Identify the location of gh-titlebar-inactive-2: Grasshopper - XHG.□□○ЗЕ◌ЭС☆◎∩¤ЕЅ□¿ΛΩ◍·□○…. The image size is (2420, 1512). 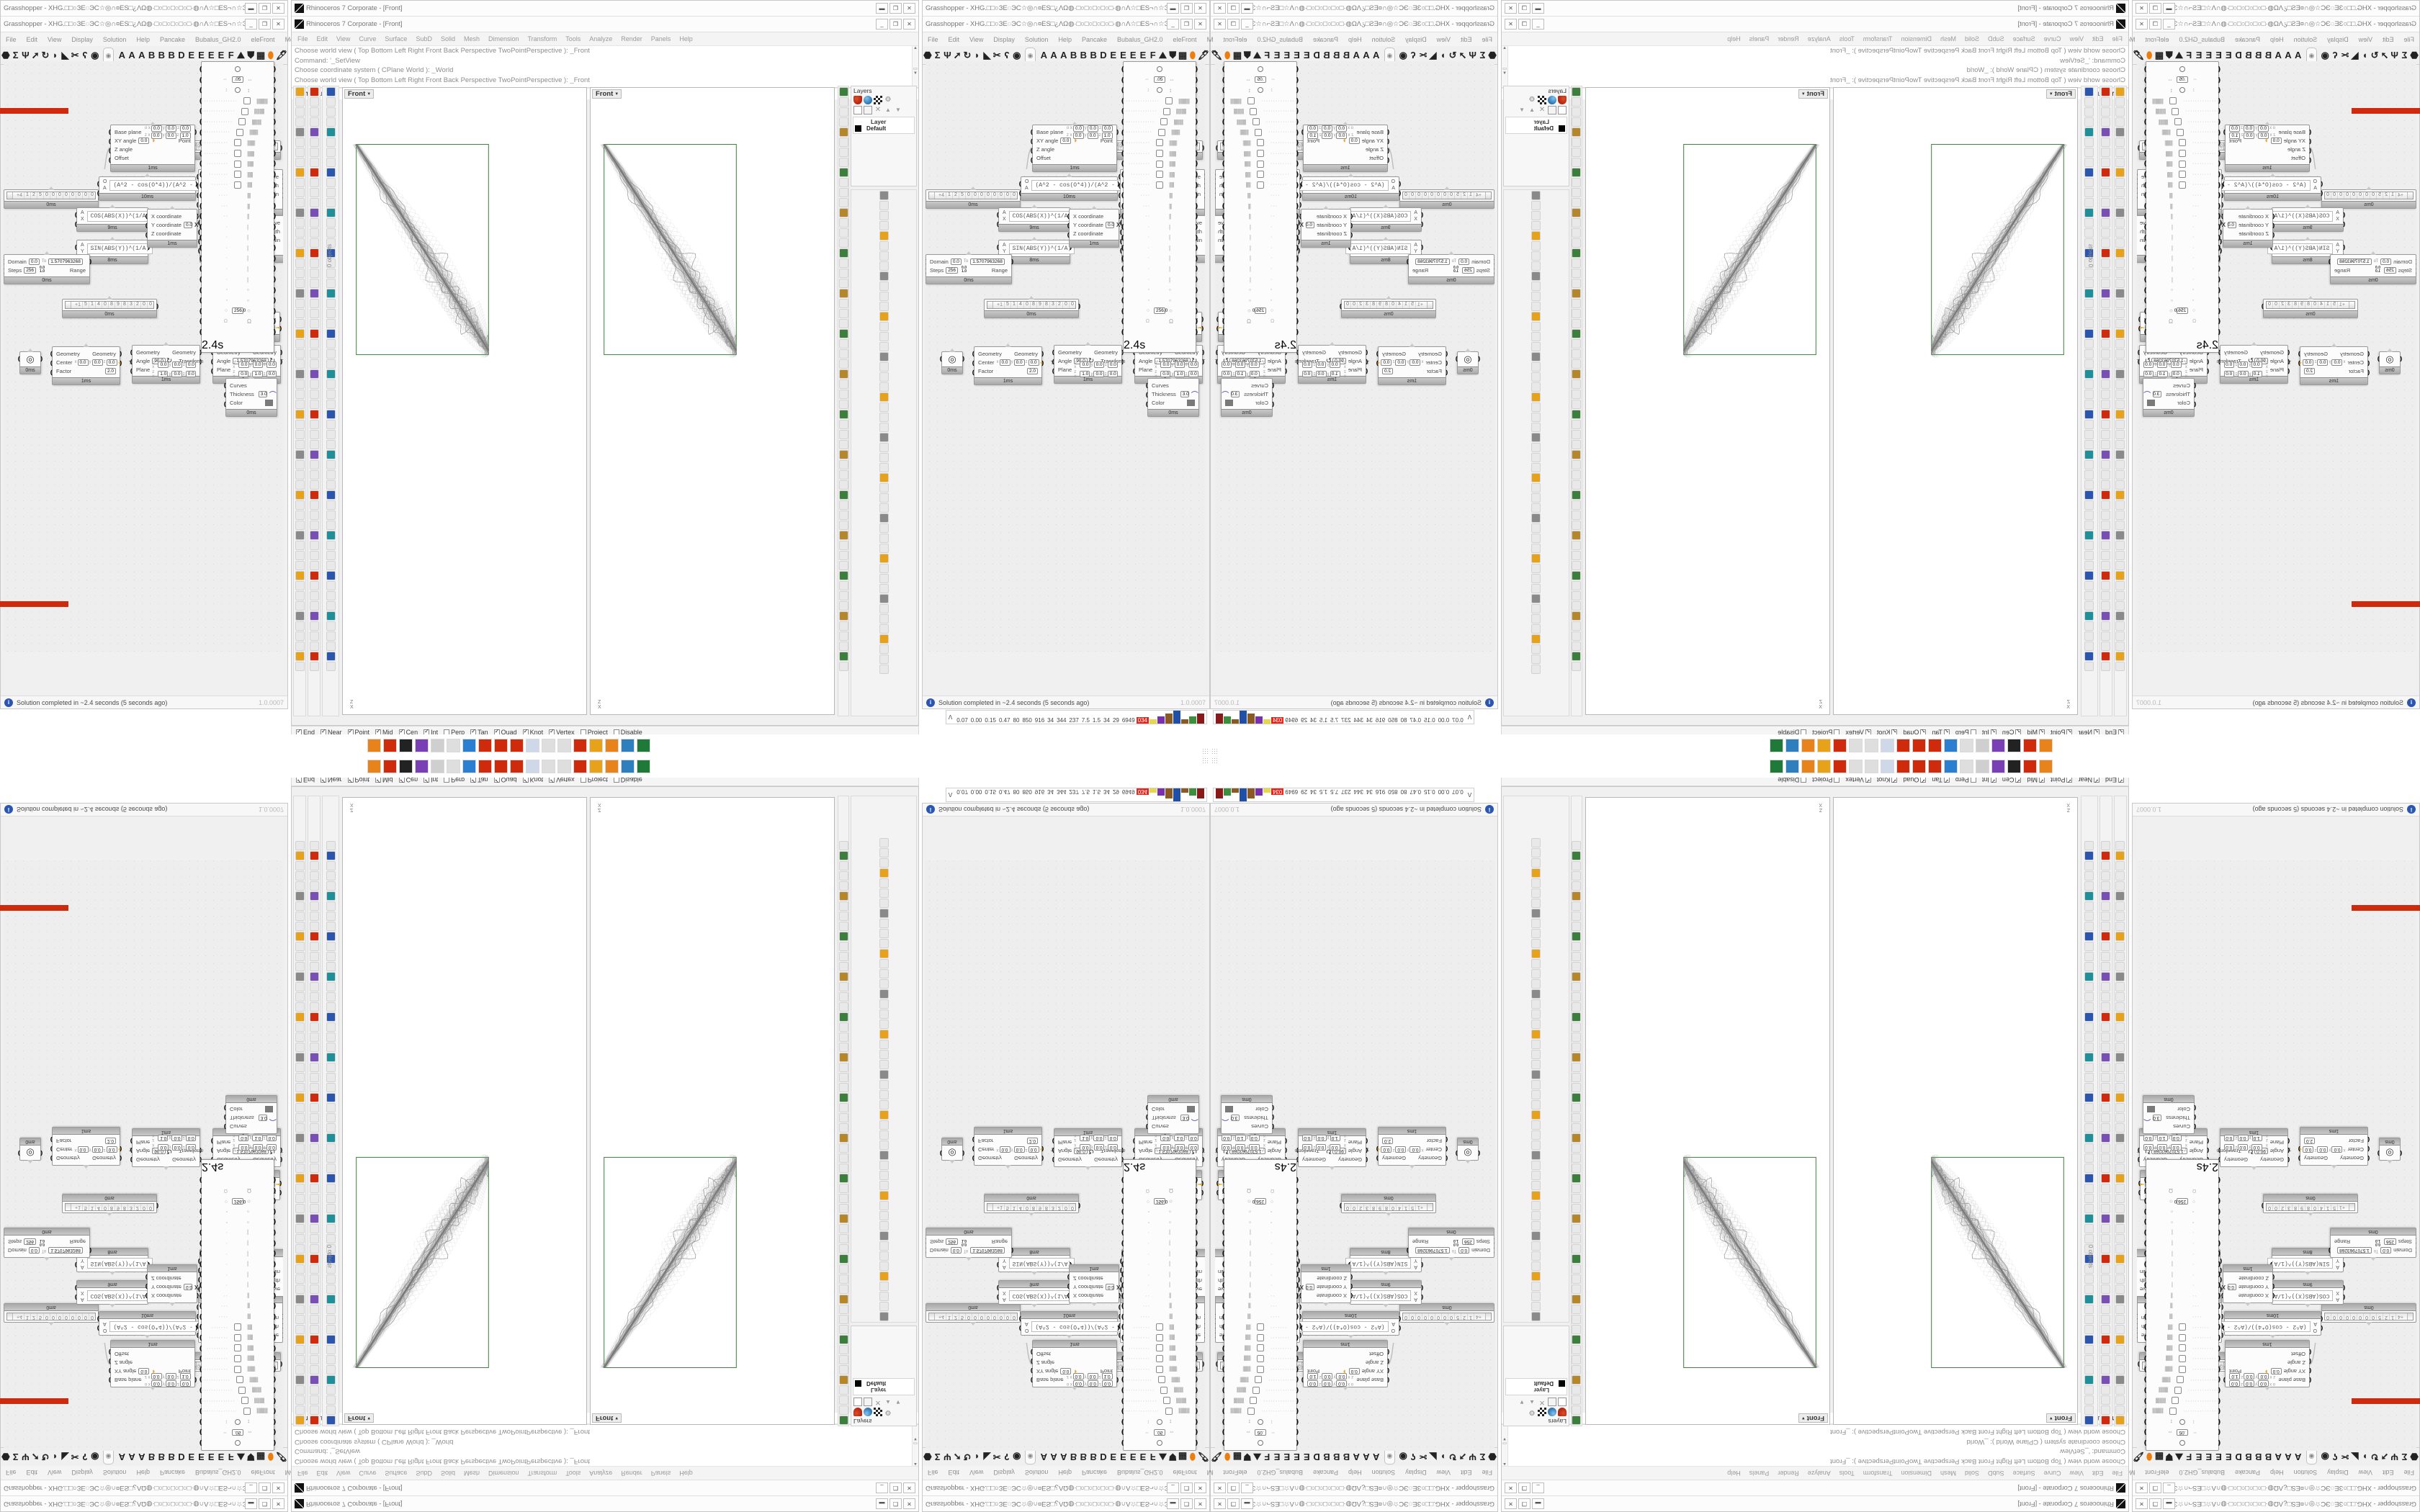
(1354, 9).